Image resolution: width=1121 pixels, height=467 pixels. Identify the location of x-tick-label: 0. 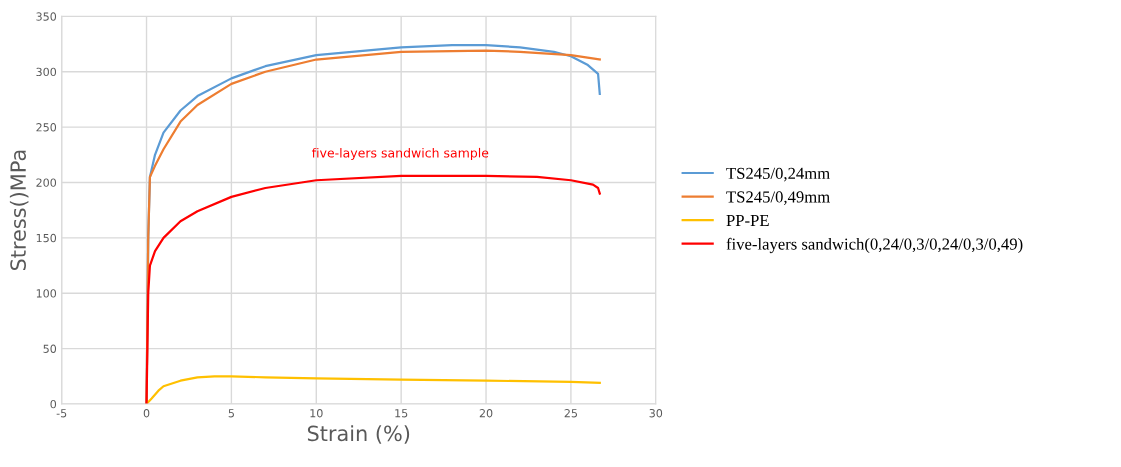
(146, 413).